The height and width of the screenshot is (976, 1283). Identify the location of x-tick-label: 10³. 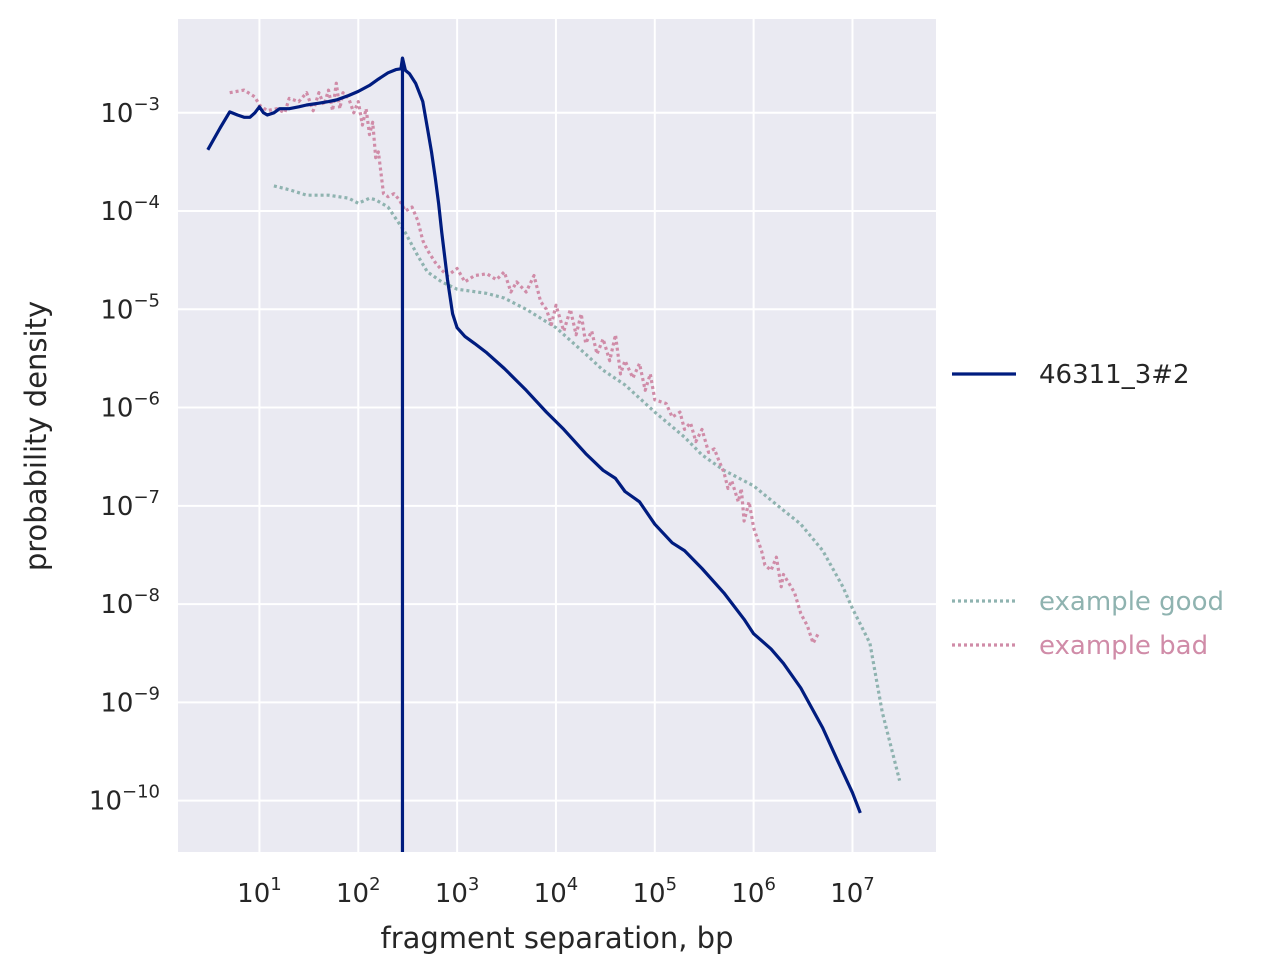
(457, 891).